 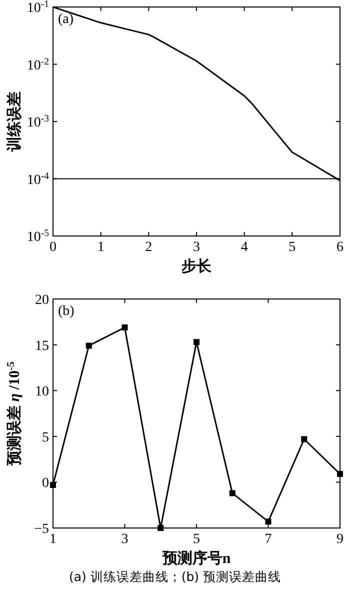 I want to click on y-tick-label: 10$^{-5}$, so click(x=38, y=236).